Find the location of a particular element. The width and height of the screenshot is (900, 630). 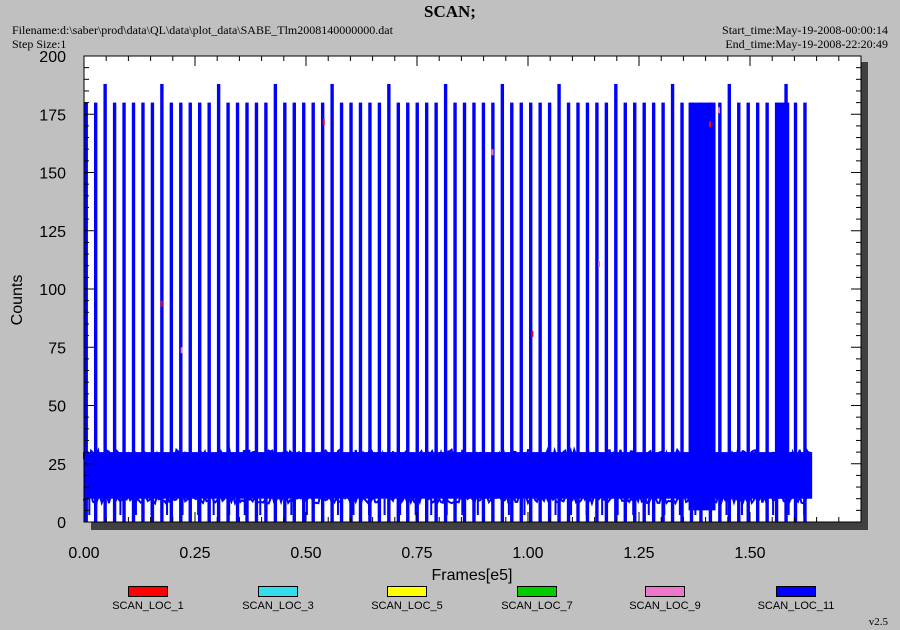

x-tick-label: 0.50 is located at coordinates (305, 553).